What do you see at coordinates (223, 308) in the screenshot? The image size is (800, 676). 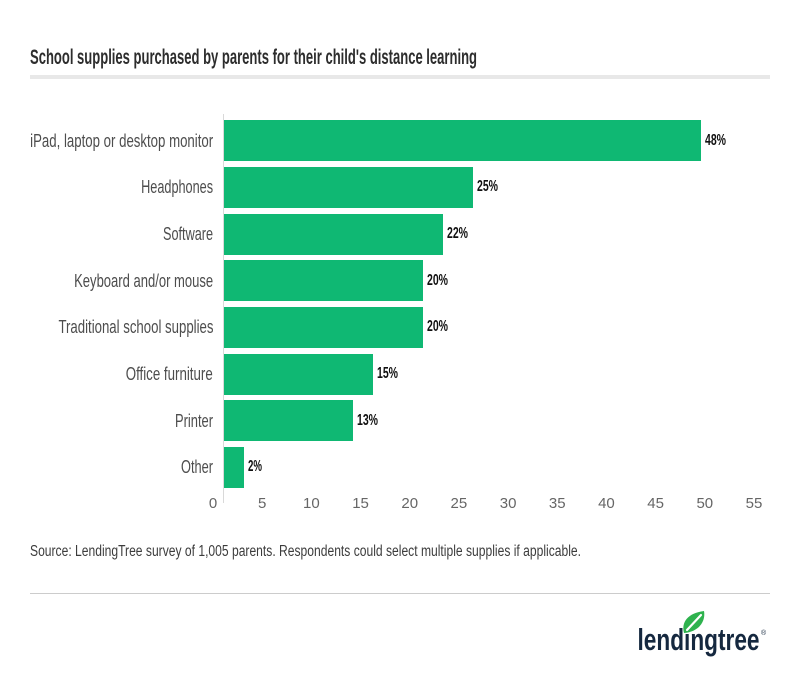 I see `category-axis-line` at bounding box center [223, 308].